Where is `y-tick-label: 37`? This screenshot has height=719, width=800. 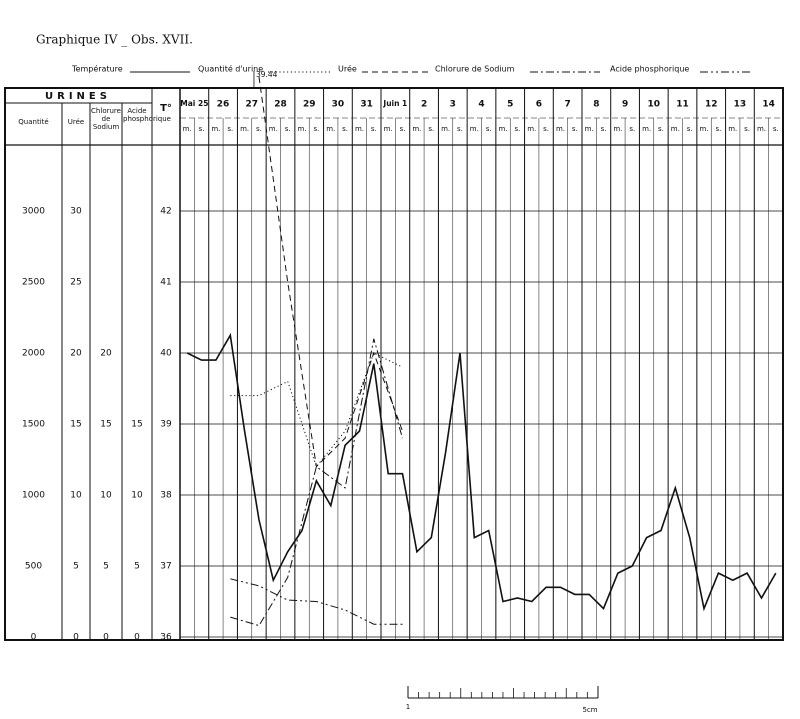 y-tick-label: 37 is located at coordinates (165, 567).